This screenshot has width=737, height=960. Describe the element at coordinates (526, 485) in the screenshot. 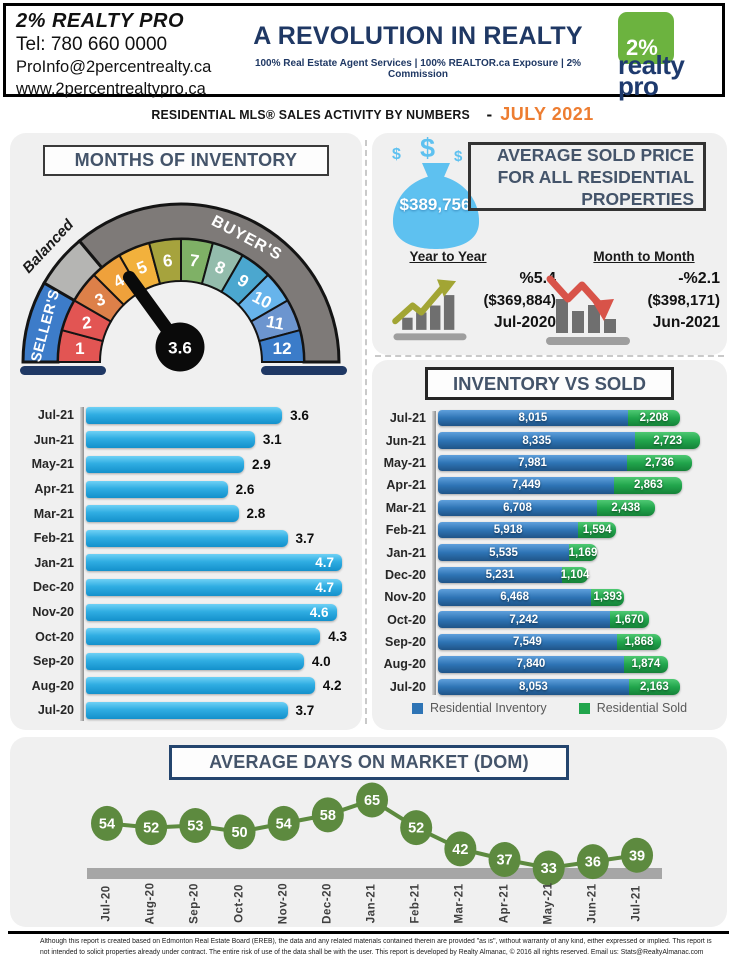

I see `ivs-inventory-value: 7,449` at that location.